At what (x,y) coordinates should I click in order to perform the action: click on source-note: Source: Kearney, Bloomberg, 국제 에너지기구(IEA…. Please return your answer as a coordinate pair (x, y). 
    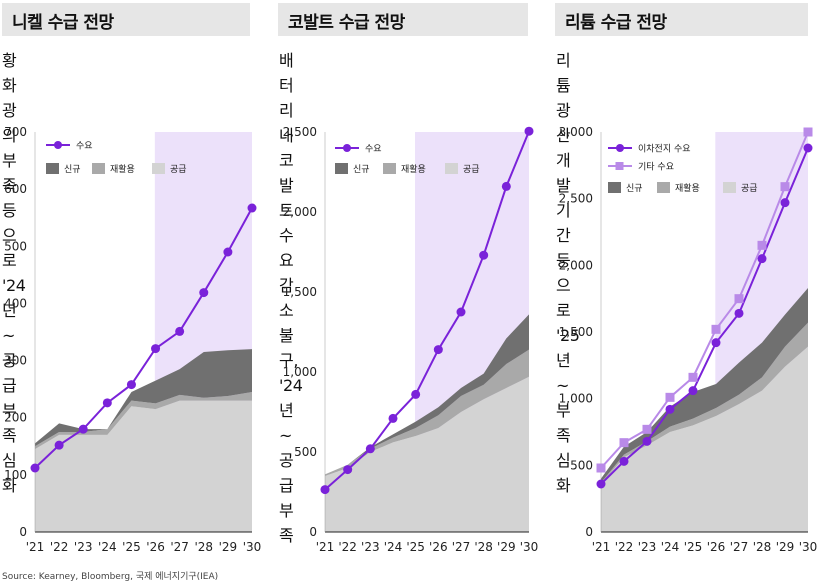
    Looking at the image, I should click on (110, 577).